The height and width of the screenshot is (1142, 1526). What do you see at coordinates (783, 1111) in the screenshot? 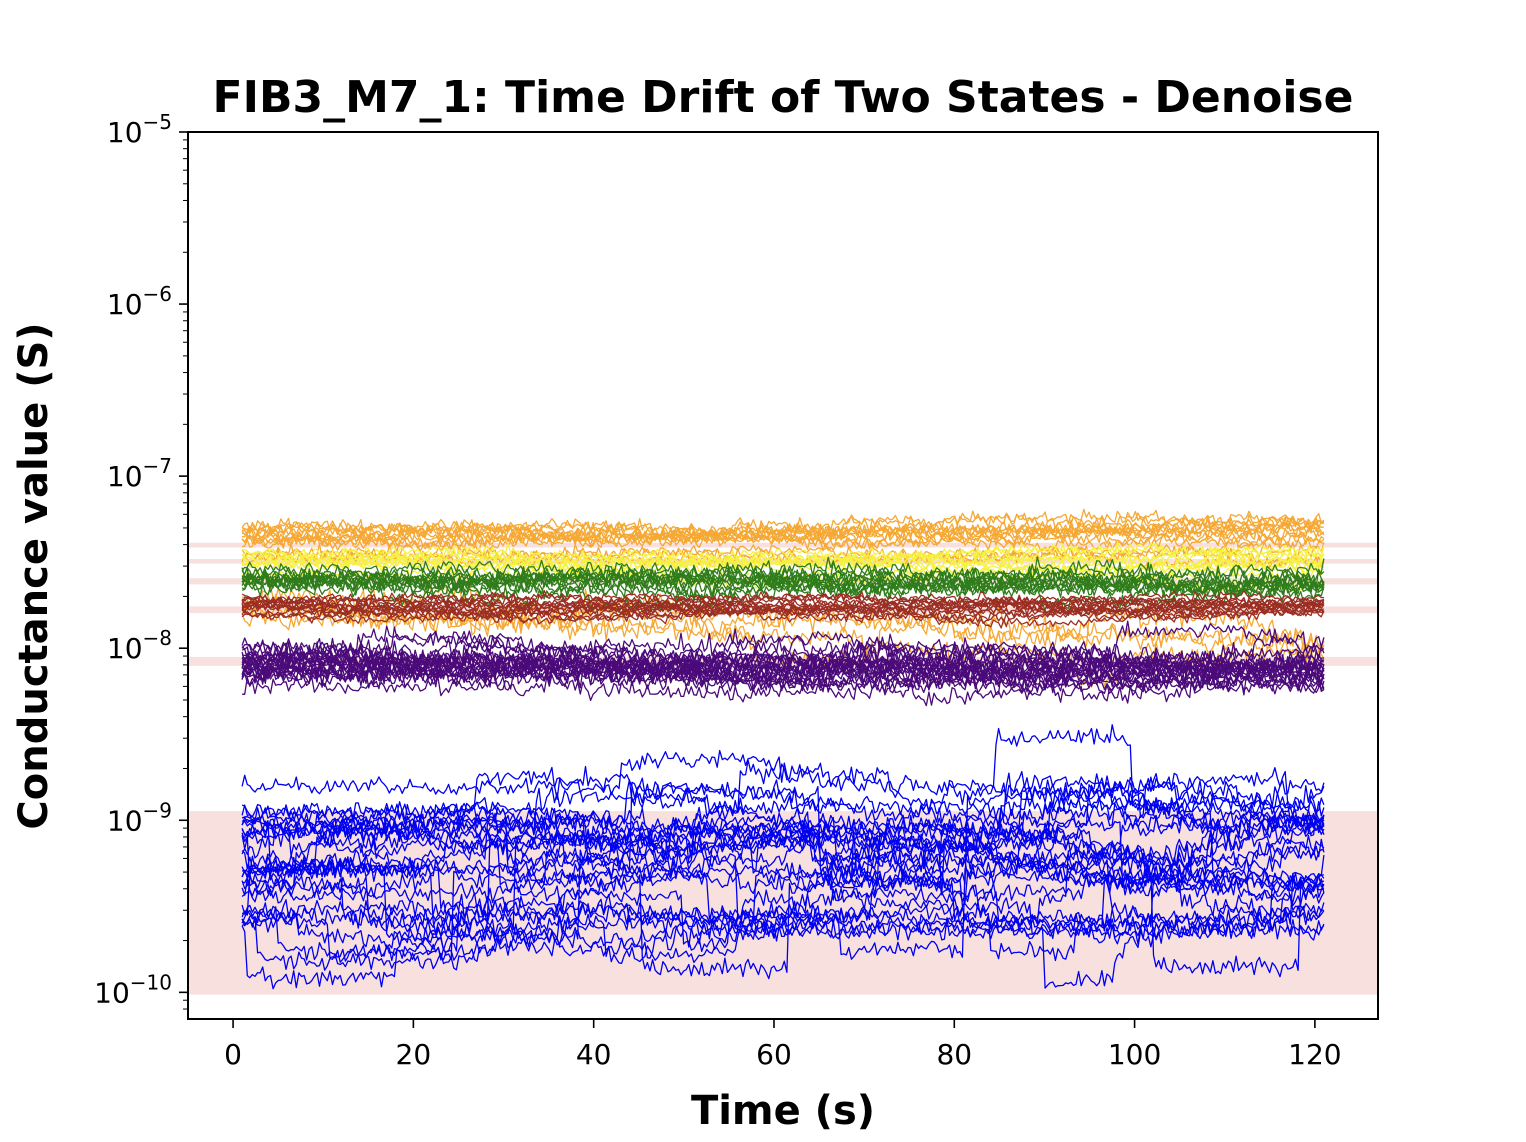
I see `x-axis-label: Time (s)` at bounding box center [783, 1111].